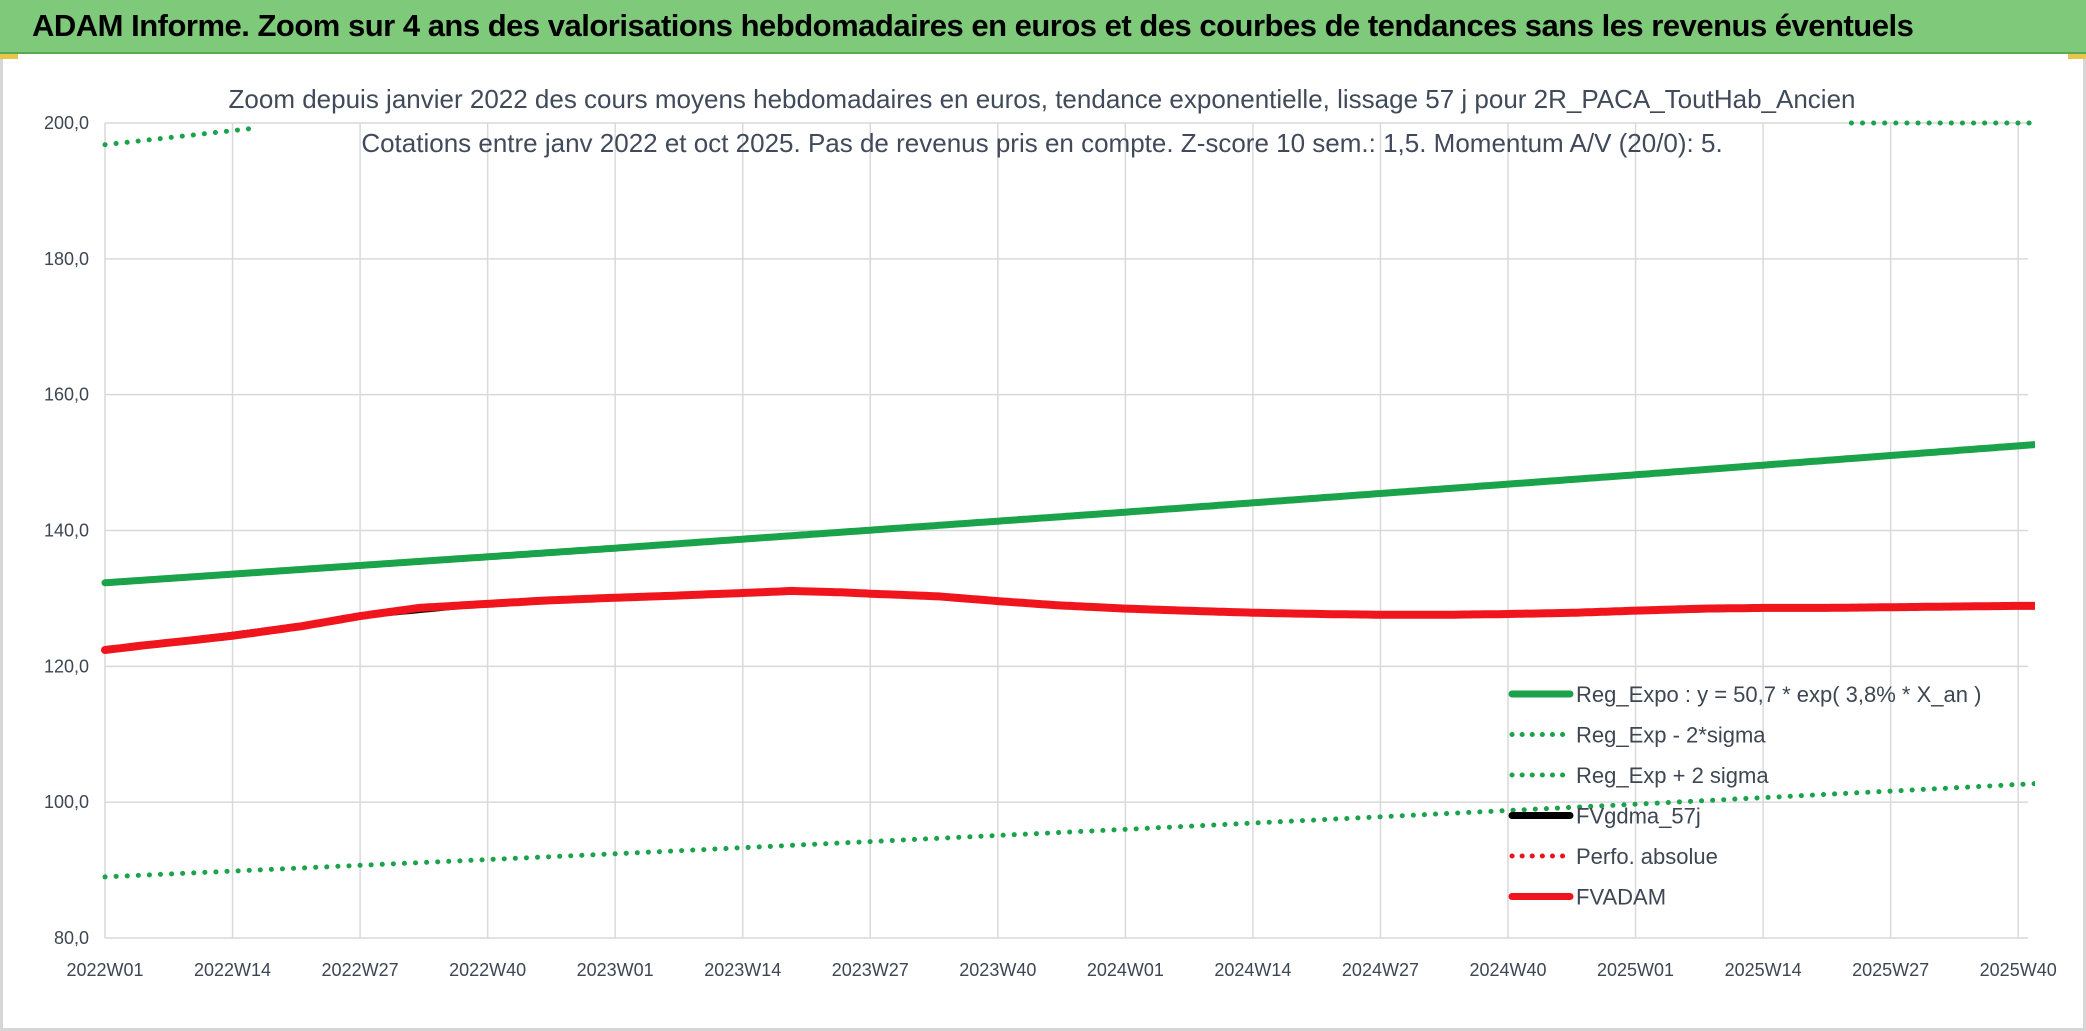  I want to click on x-tick-label: 2023W40, so click(997, 970).